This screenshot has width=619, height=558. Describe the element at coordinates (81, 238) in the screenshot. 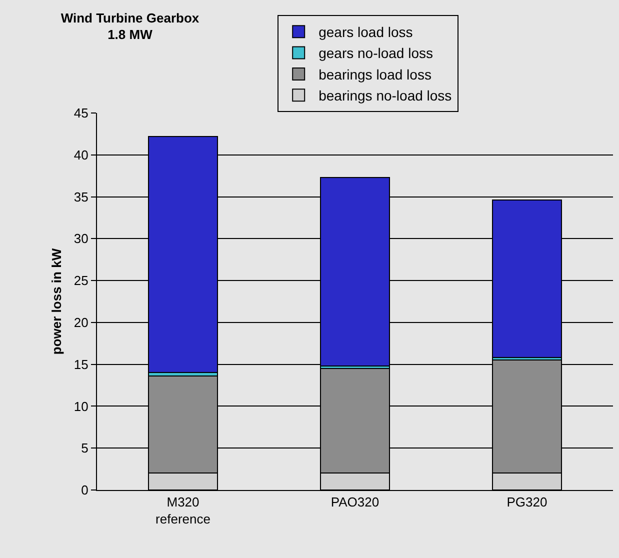

I see `y-tick-label: 30` at that location.